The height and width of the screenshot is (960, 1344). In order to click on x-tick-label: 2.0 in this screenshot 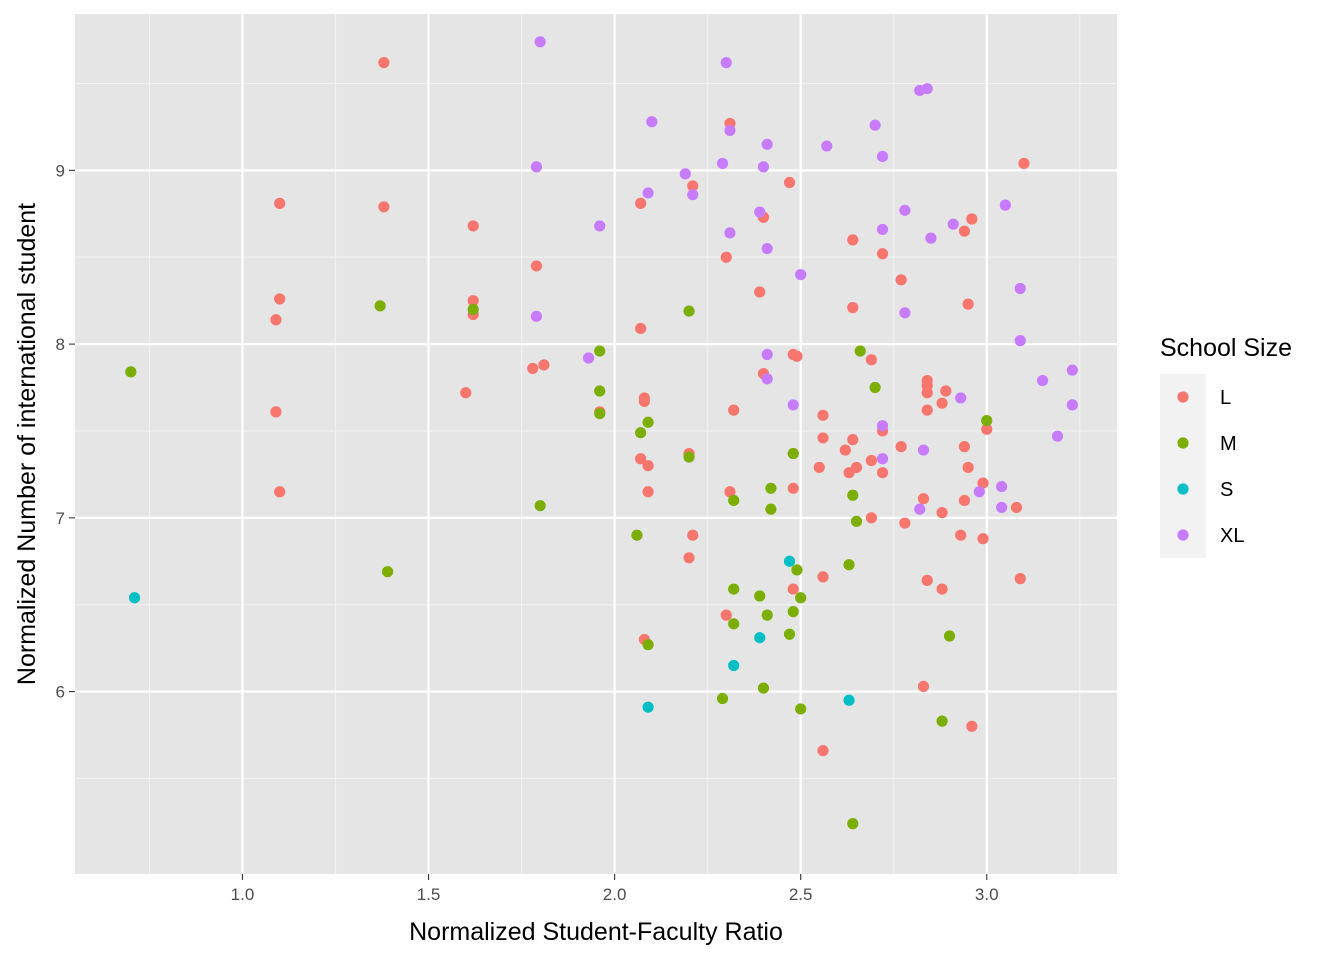, I will do `click(615, 894)`.